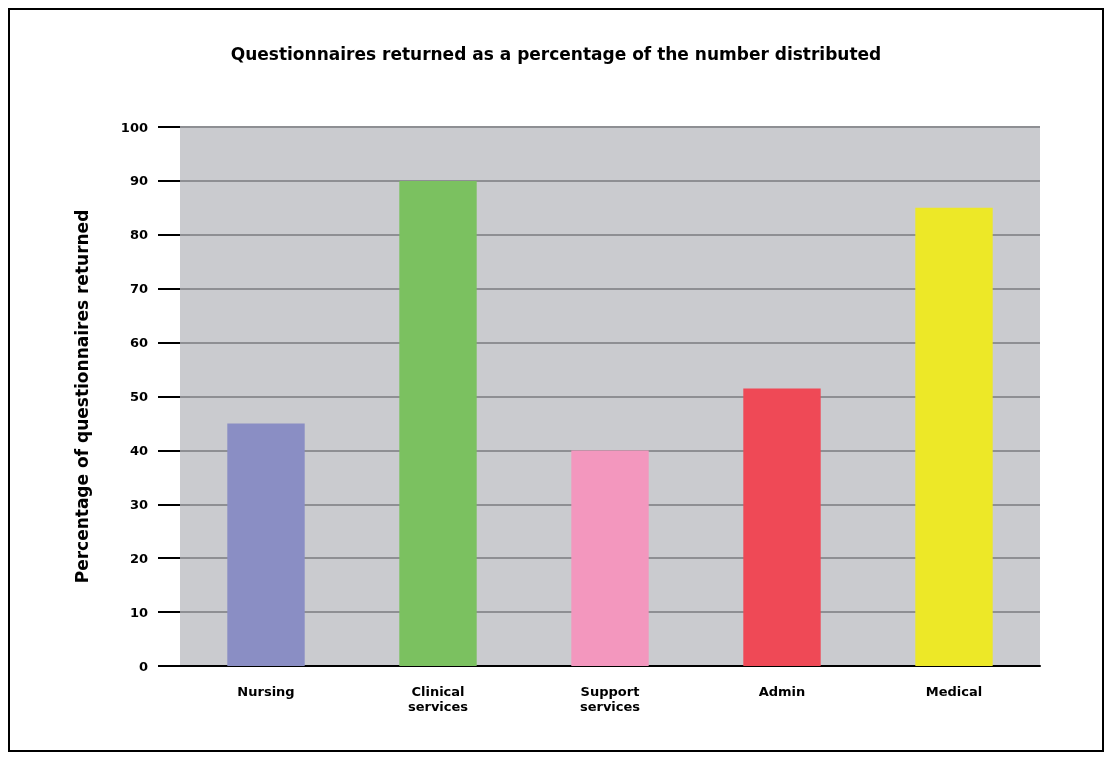  What do you see at coordinates (266, 691) in the screenshot?
I see `x-tick-label: Nursing` at bounding box center [266, 691].